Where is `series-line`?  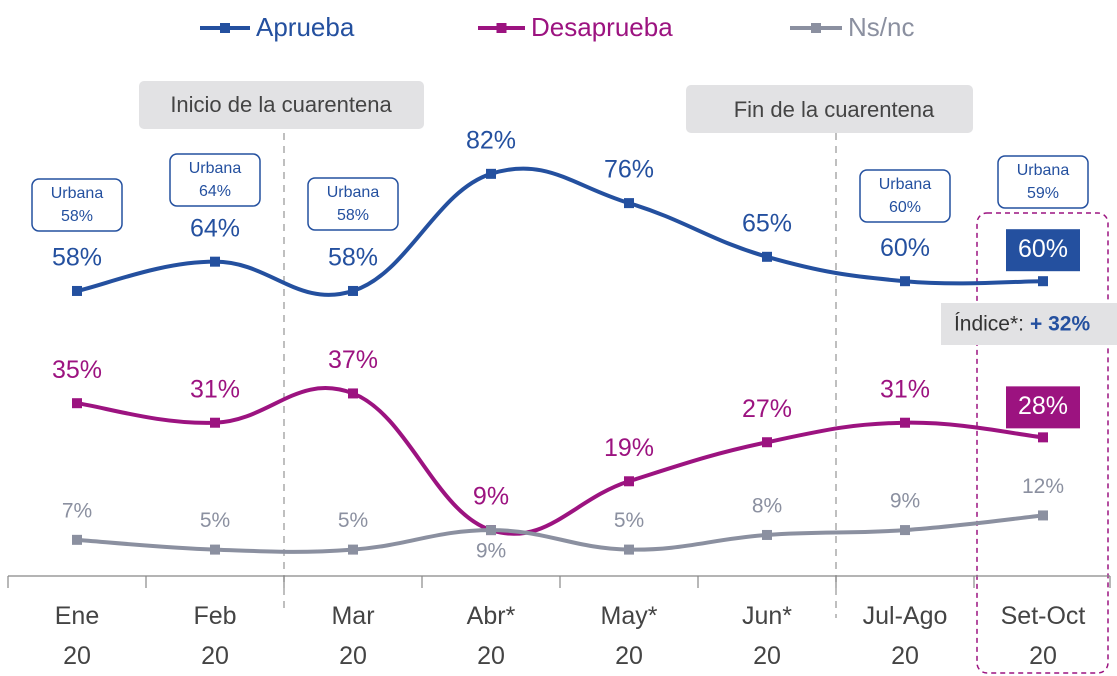
series-line is located at coordinates (560, 533).